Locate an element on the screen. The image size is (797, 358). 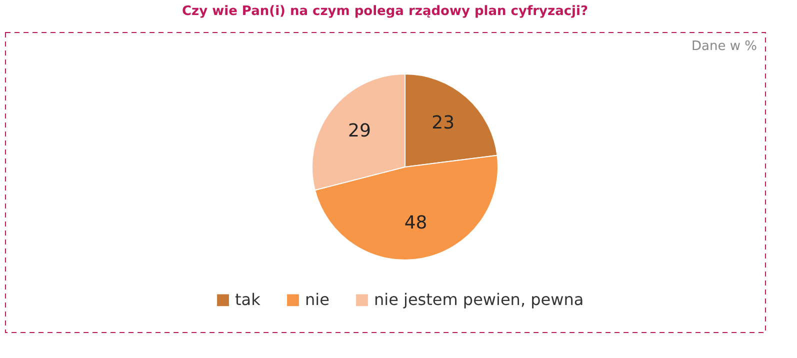
legend-label: nie jestem pewien, pewna is located at coordinates (479, 300).